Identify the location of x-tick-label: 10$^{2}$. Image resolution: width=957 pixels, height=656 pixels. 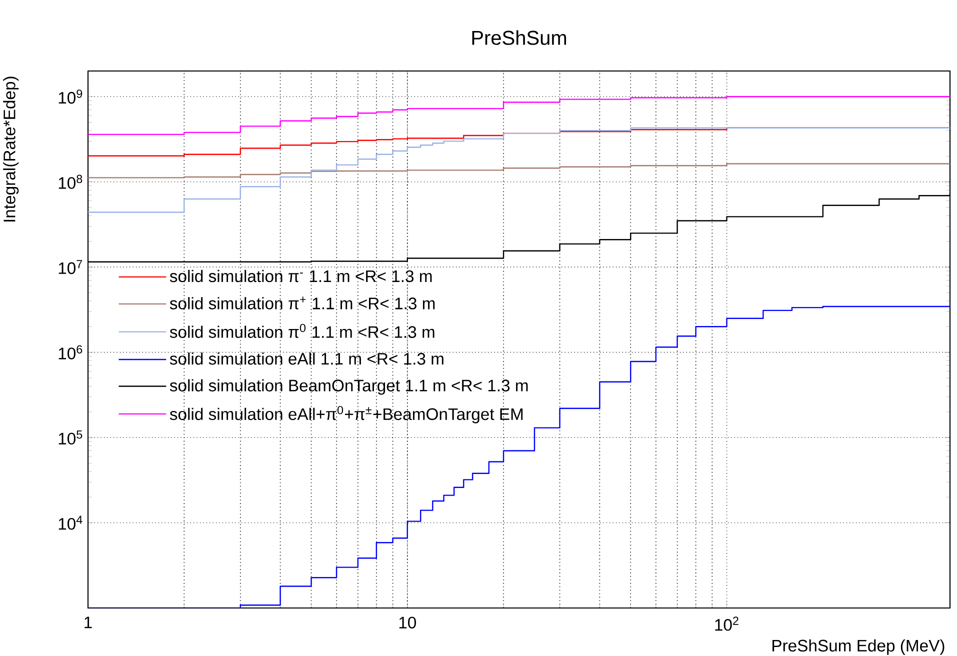
(726, 623).